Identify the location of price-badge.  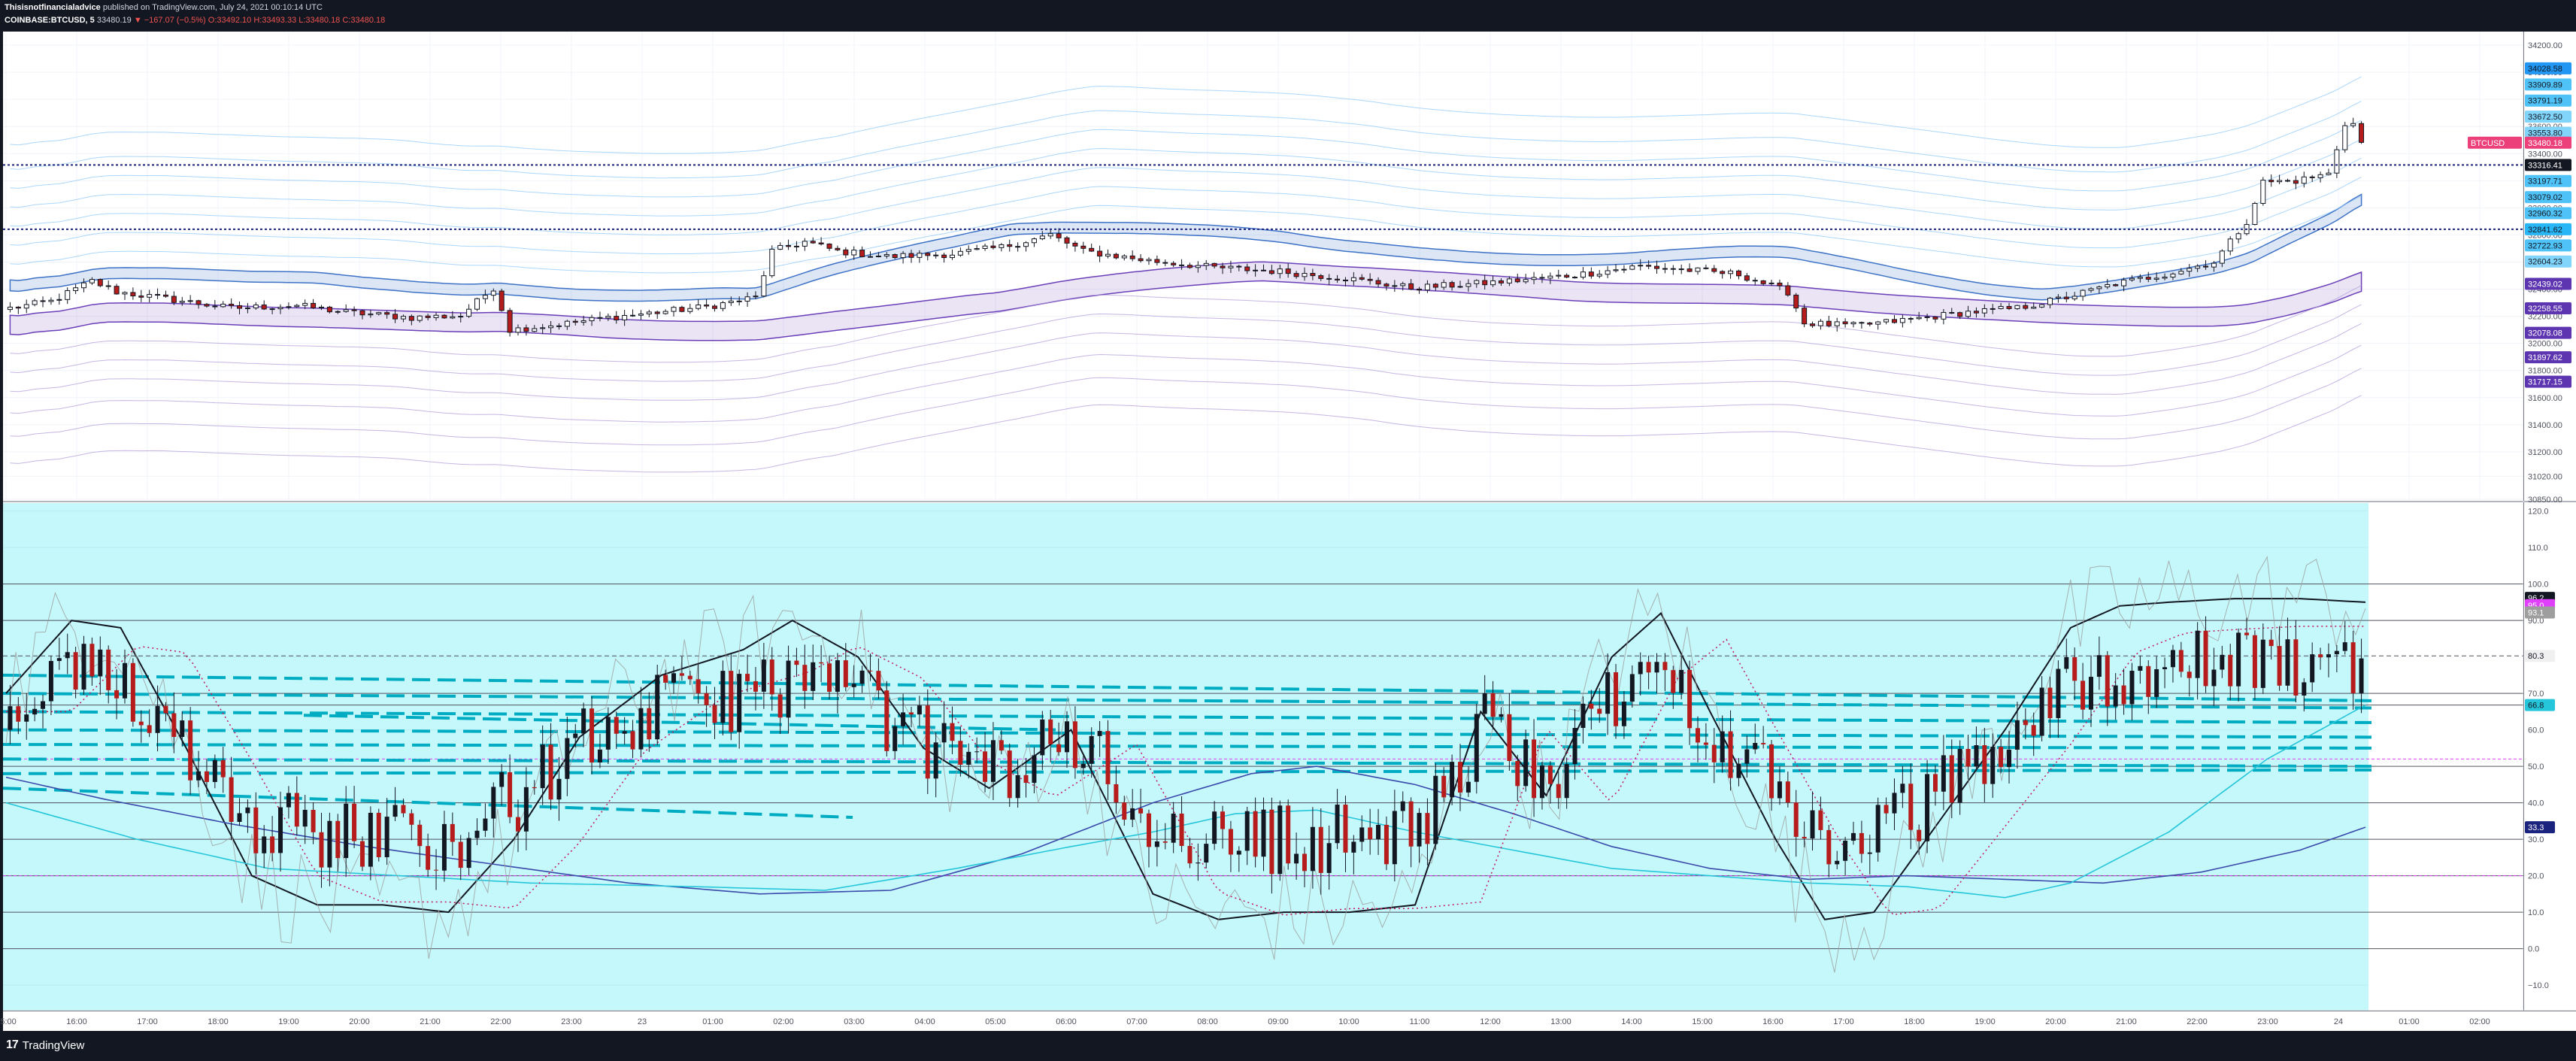
(2548, 142).